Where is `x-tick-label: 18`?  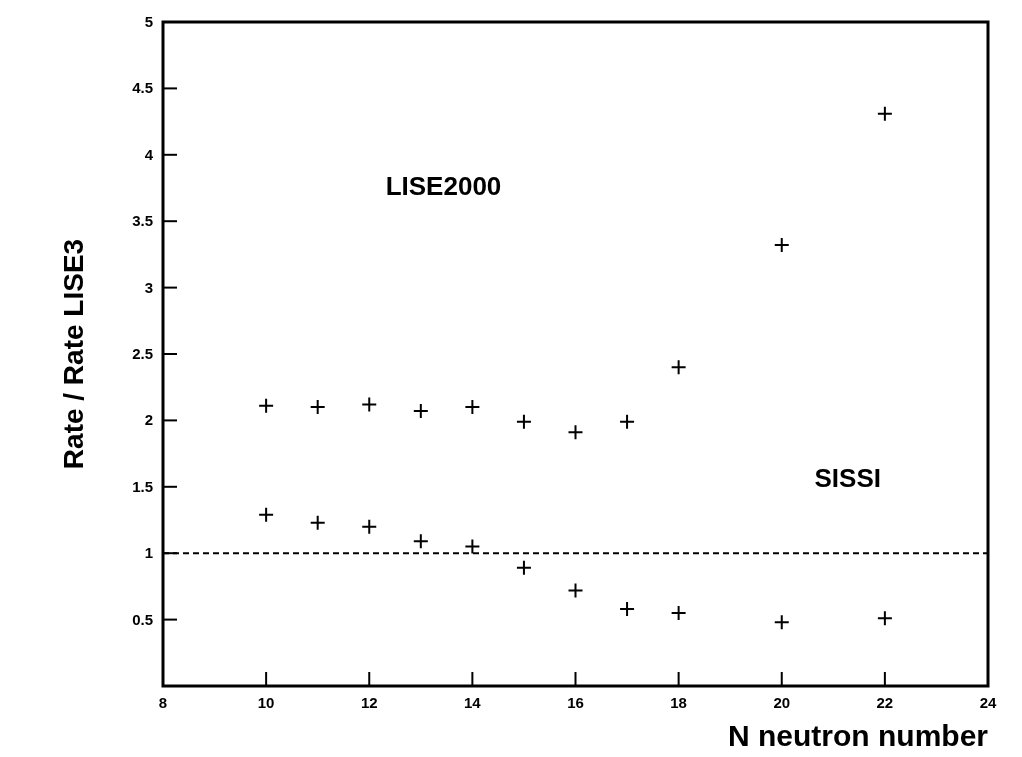 x-tick-label: 18 is located at coordinates (678, 702).